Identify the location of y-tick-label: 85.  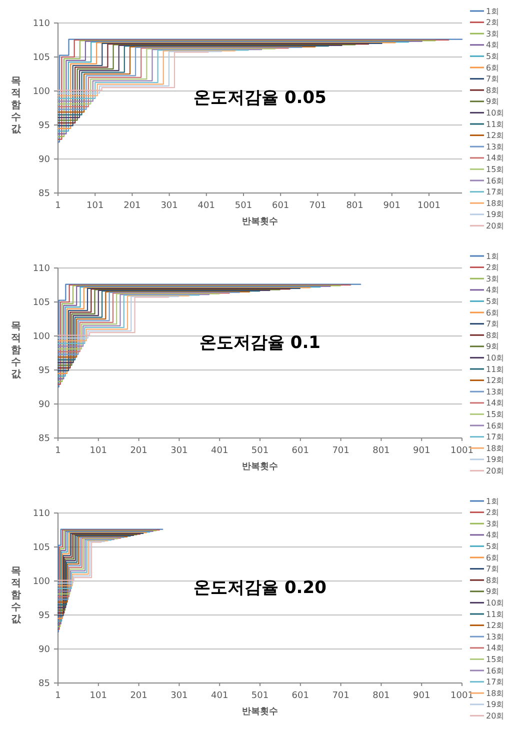
(44, 194).